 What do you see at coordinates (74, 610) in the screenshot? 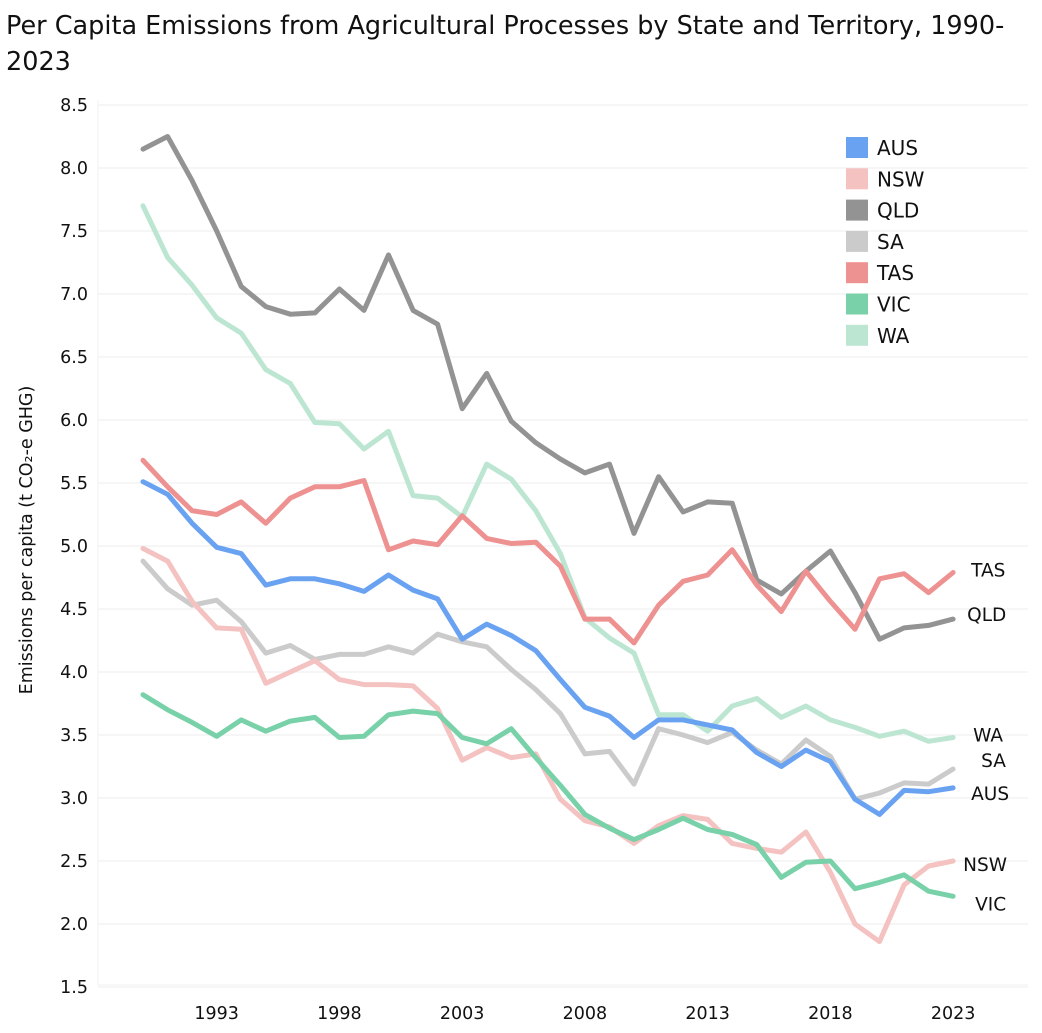
I see `y-tick-label: 4.5` at bounding box center [74, 610].